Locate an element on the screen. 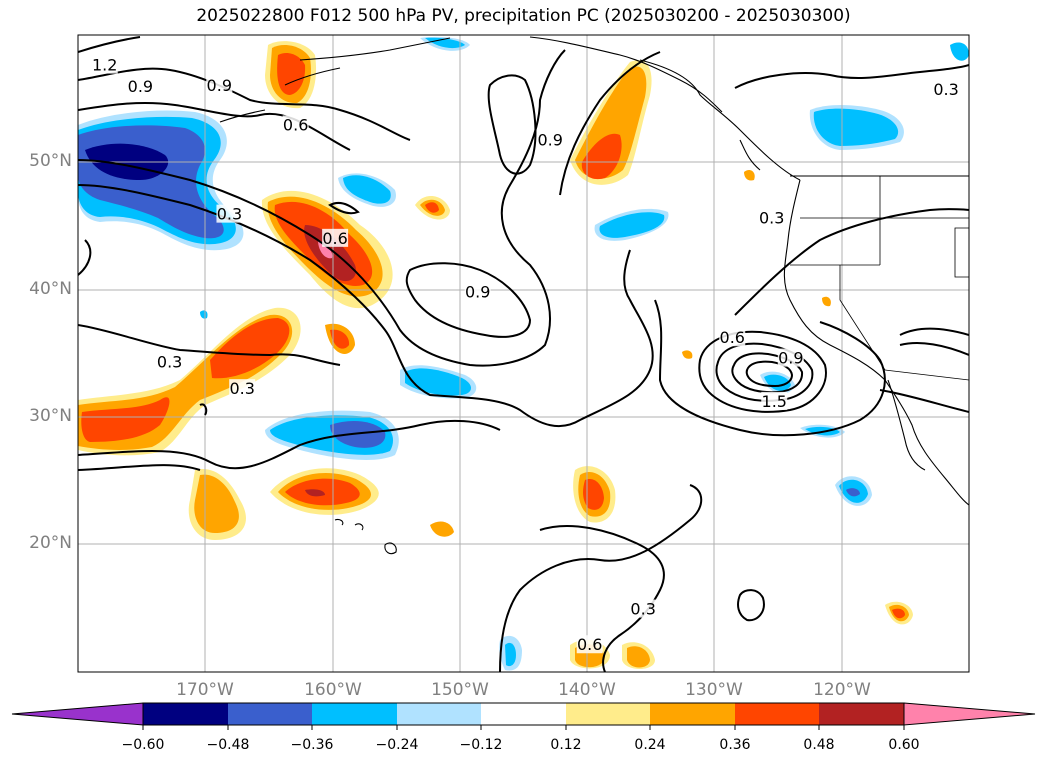 The width and height of the screenshot is (1047, 765). lon-label: 160°W is located at coordinates (333, 690).